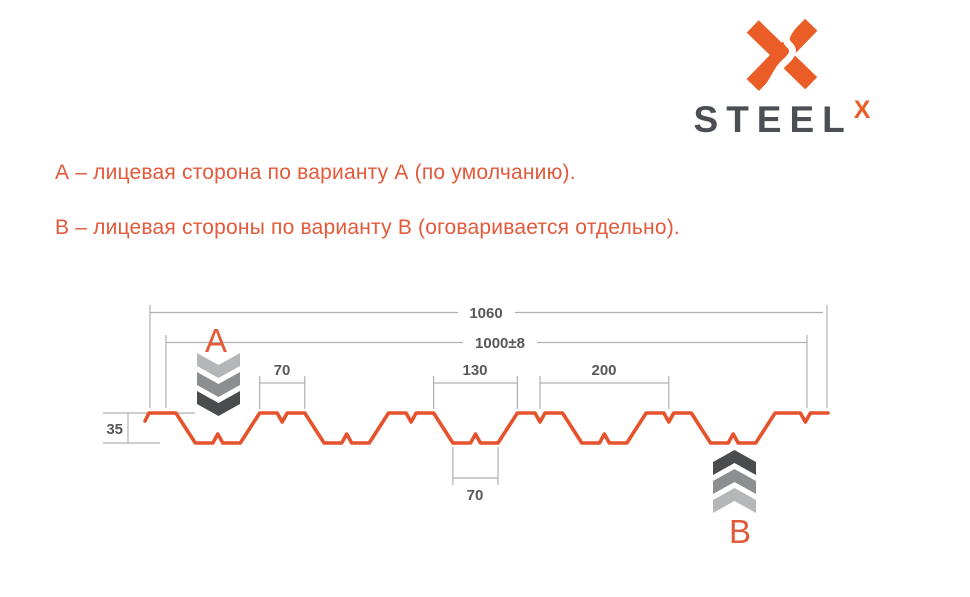 Image resolution: width=970 pixels, height=597 pixels. I want to click on dim-label-gap: 130, so click(474, 370).